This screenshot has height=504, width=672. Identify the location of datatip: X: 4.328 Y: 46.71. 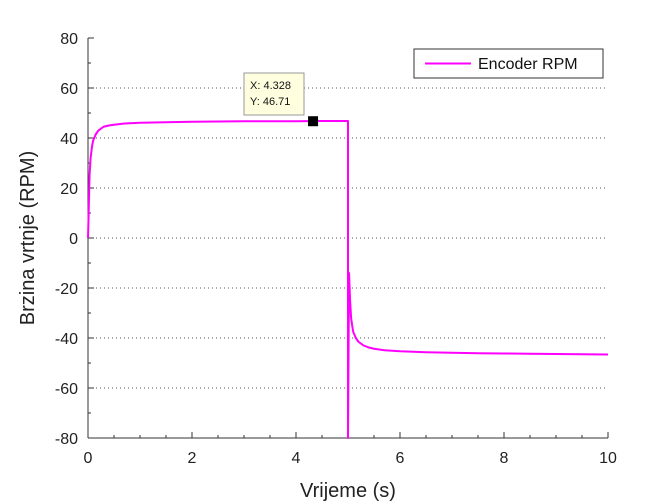
(281, 99).